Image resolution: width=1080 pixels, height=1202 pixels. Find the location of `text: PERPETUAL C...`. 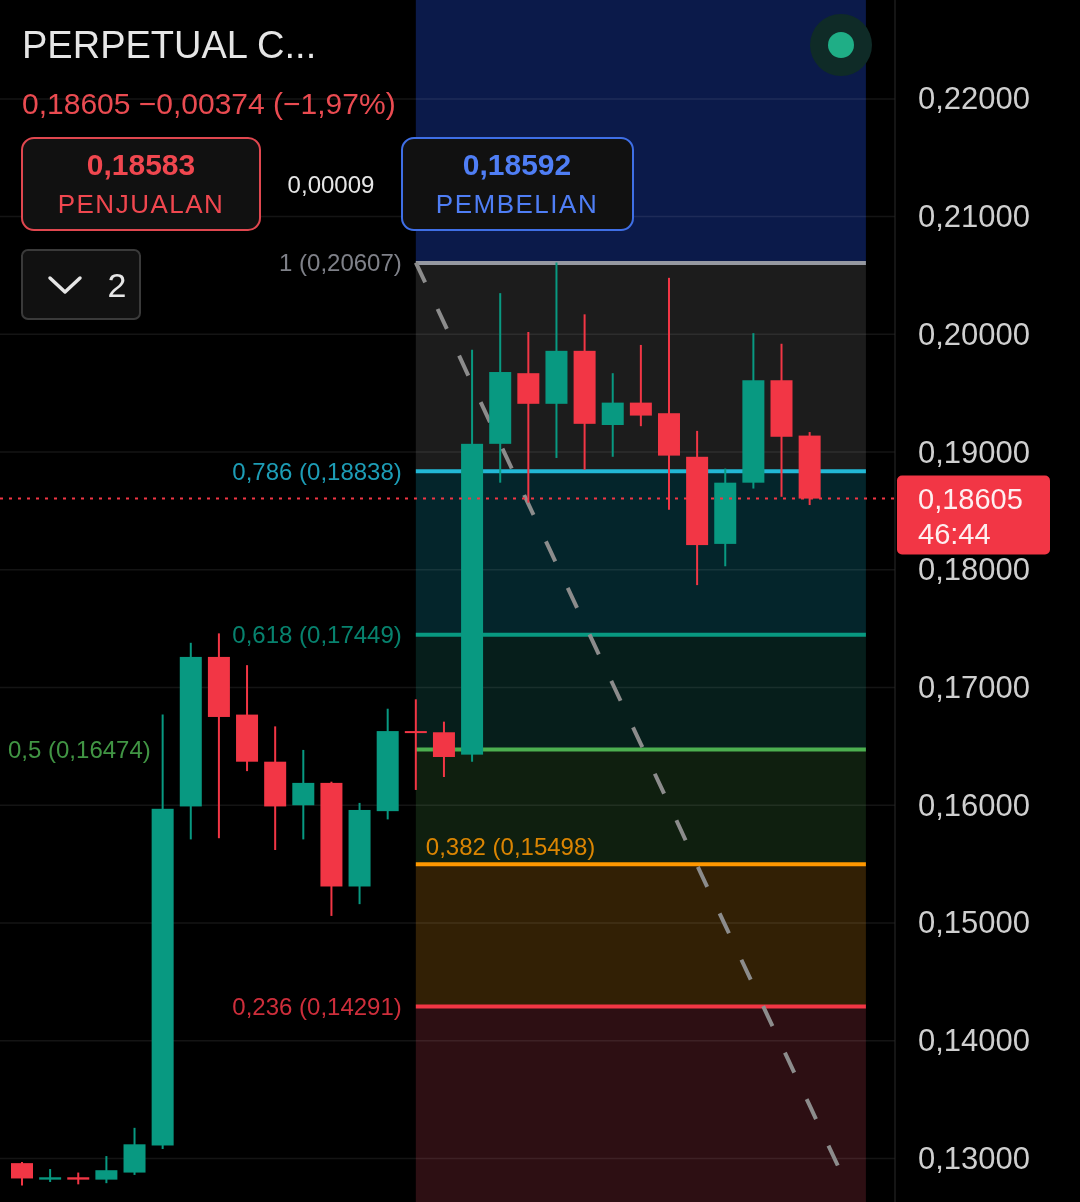

text: PERPETUAL C... is located at coordinates (169, 45).